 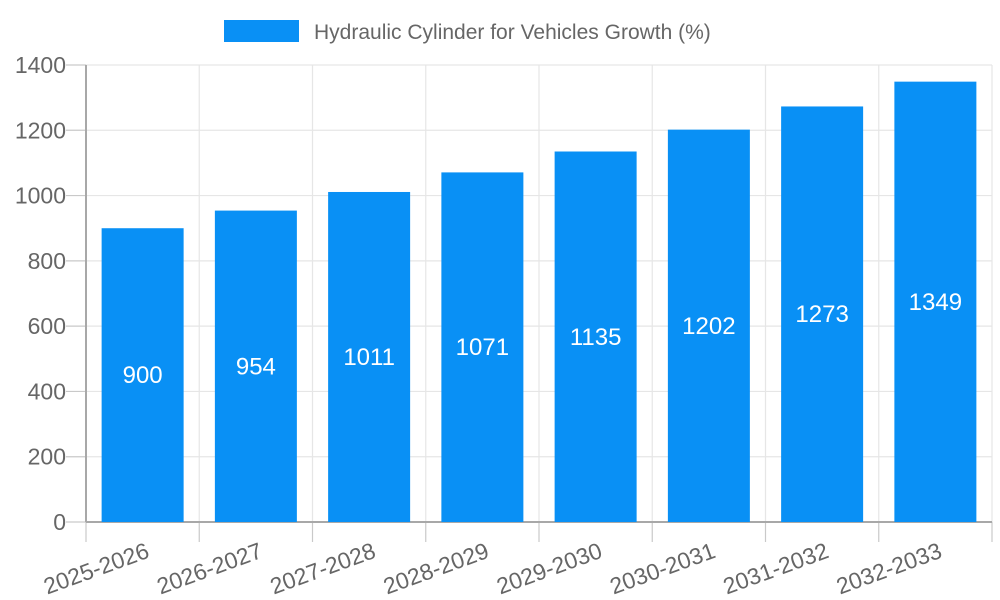 What do you see at coordinates (261, 31) in the screenshot?
I see `legend-swatch` at bounding box center [261, 31].